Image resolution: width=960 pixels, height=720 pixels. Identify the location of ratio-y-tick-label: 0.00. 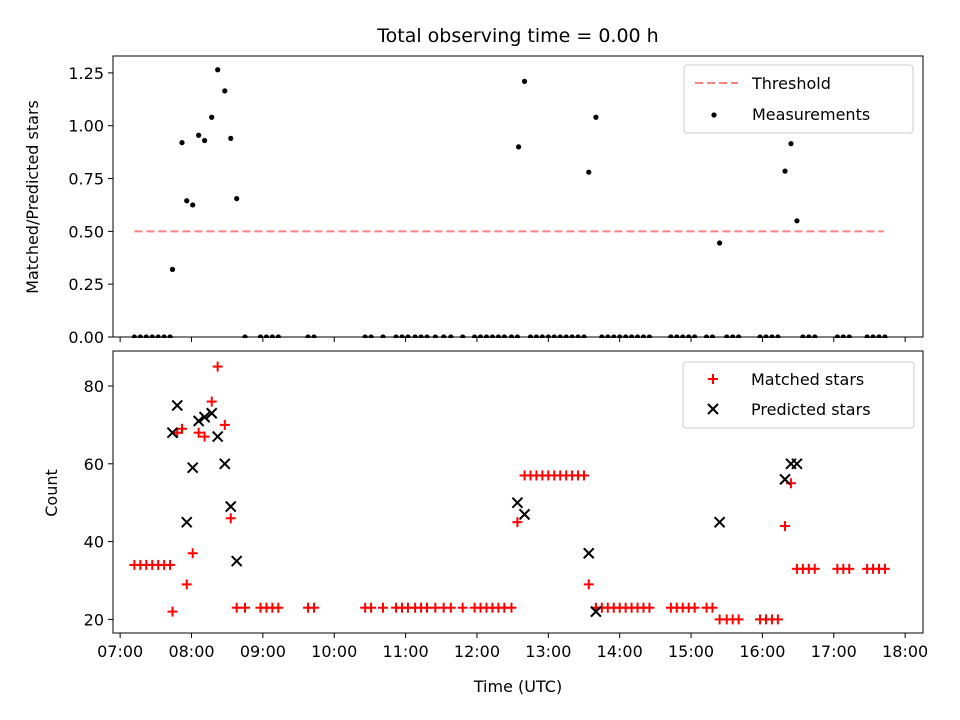
(86, 337).